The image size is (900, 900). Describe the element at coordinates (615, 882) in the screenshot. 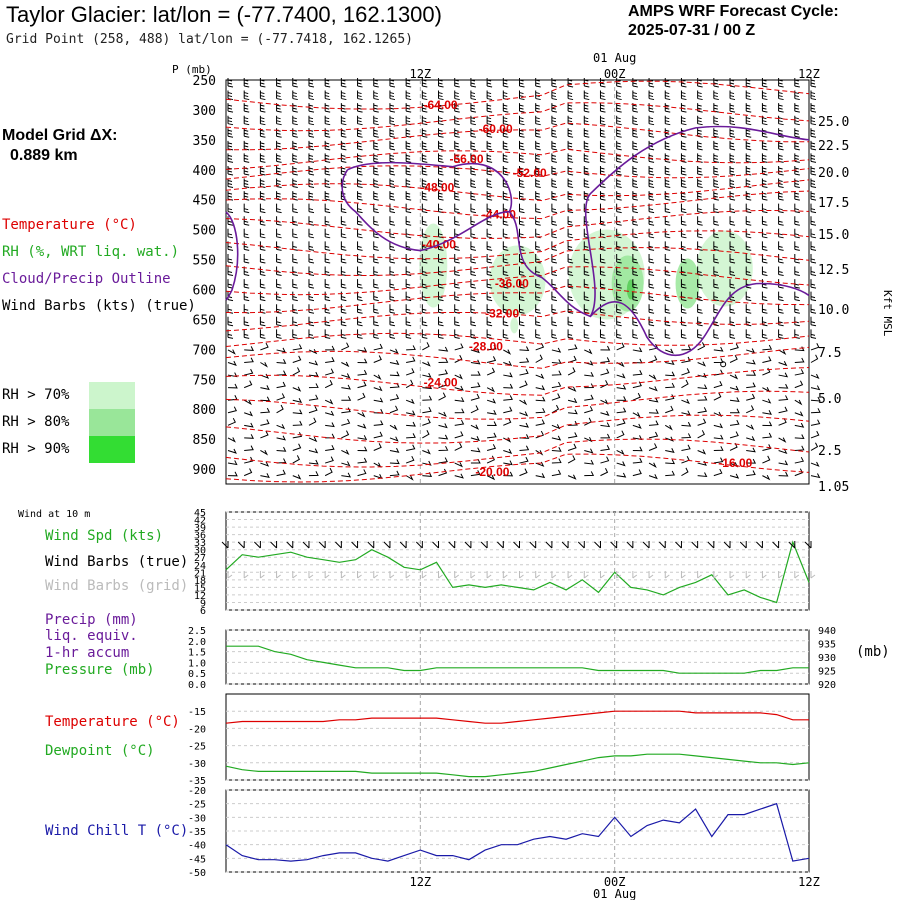

I see `time-label-bottom: 00Z` at that location.